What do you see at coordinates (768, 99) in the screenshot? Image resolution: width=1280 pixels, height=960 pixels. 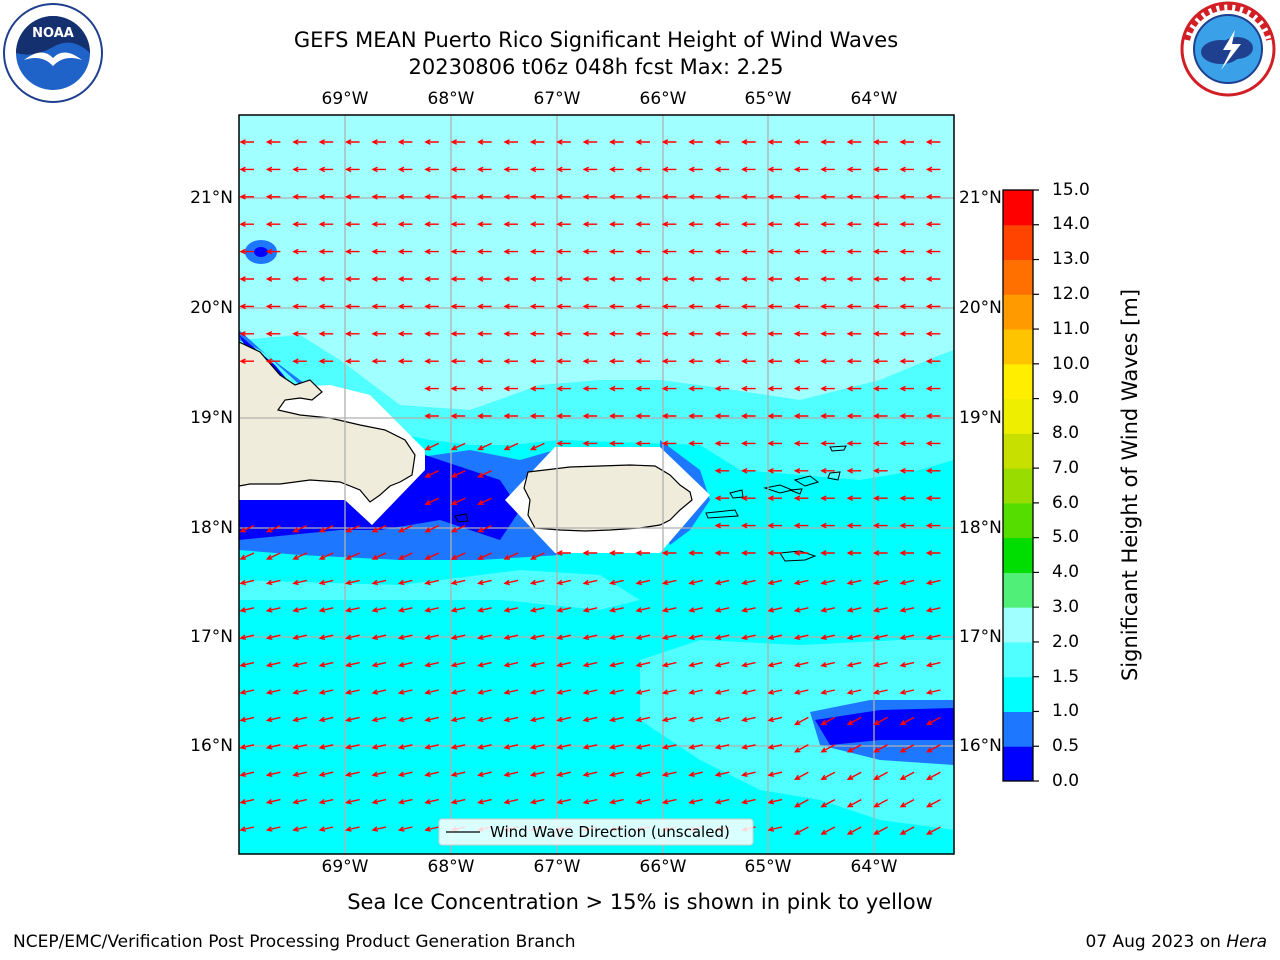 I see `lon-label-top-65: 65°W` at bounding box center [768, 99].